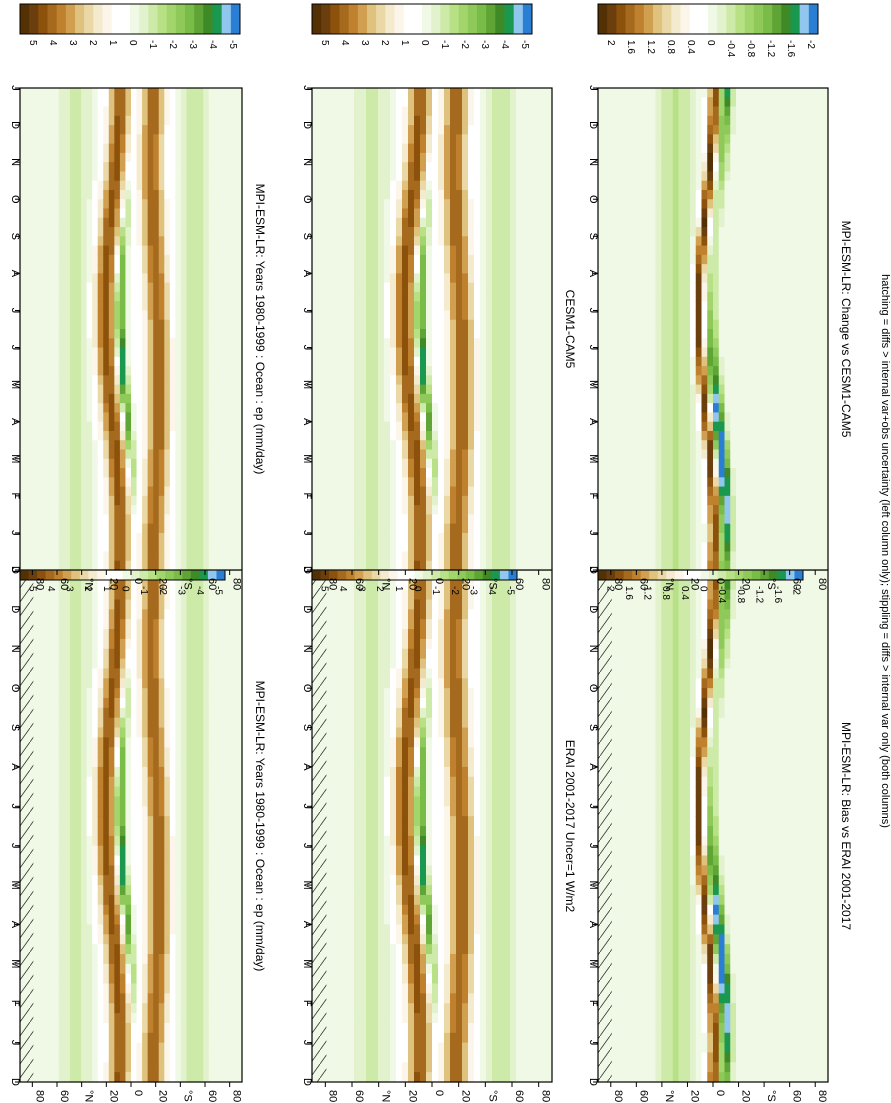  What do you see at coordinates (163, 584) in the screenshot?
I see `lat-label: 20` at bounding box center [163, 584].